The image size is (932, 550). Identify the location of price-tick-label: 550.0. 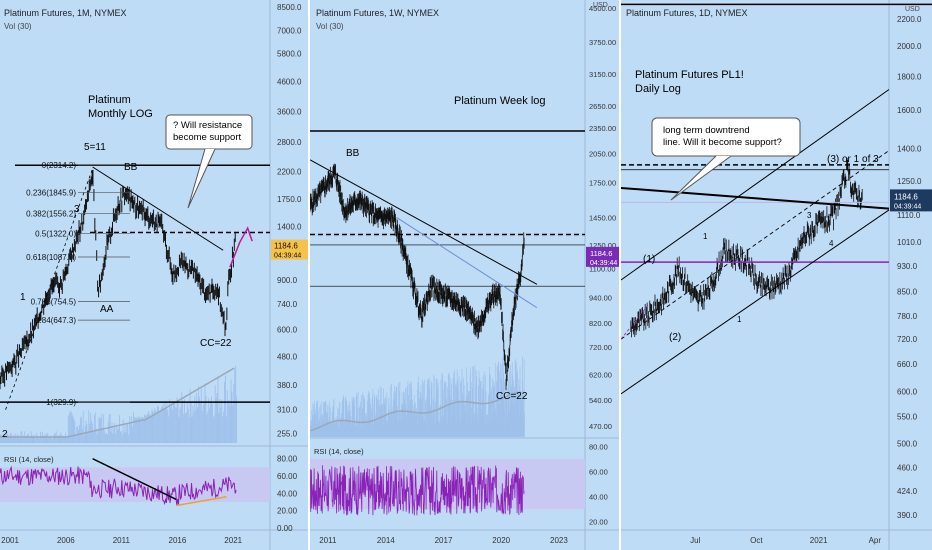
(907, 416).